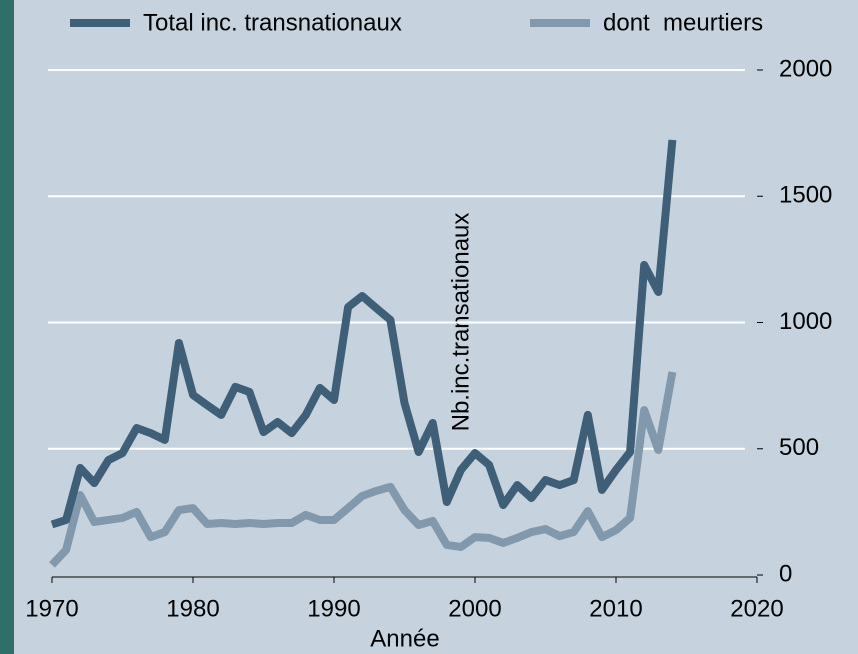 The width and height of the screenshot is (858, 654). I want to click on x-tick-label: 1980, so click(192, 608).